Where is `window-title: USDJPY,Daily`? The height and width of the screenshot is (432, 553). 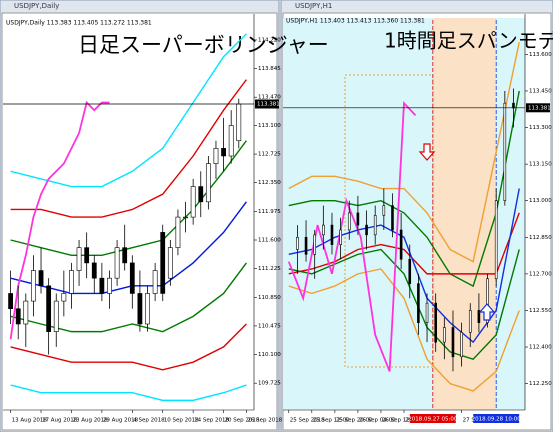
window-title: USDJPY,Daily is located at coordinates (36, 6).